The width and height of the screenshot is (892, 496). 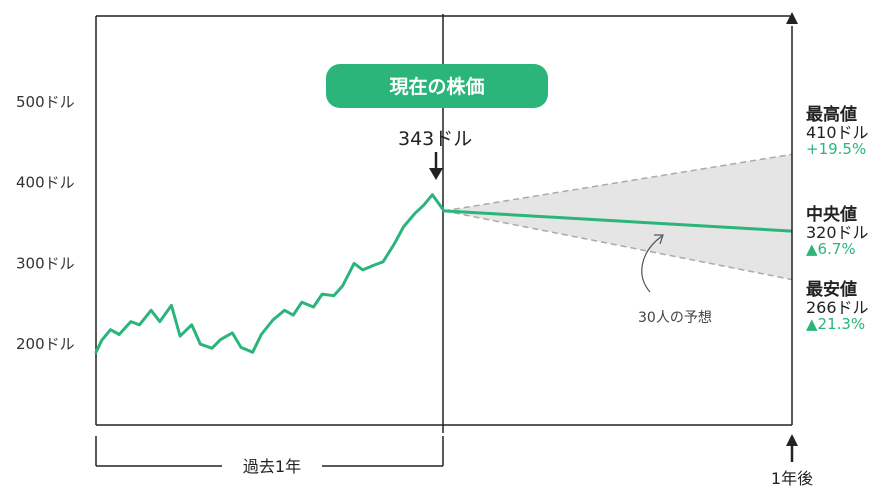 I want to click on forecast-low-change: ▲21.3%, so click(x=835, y=324).